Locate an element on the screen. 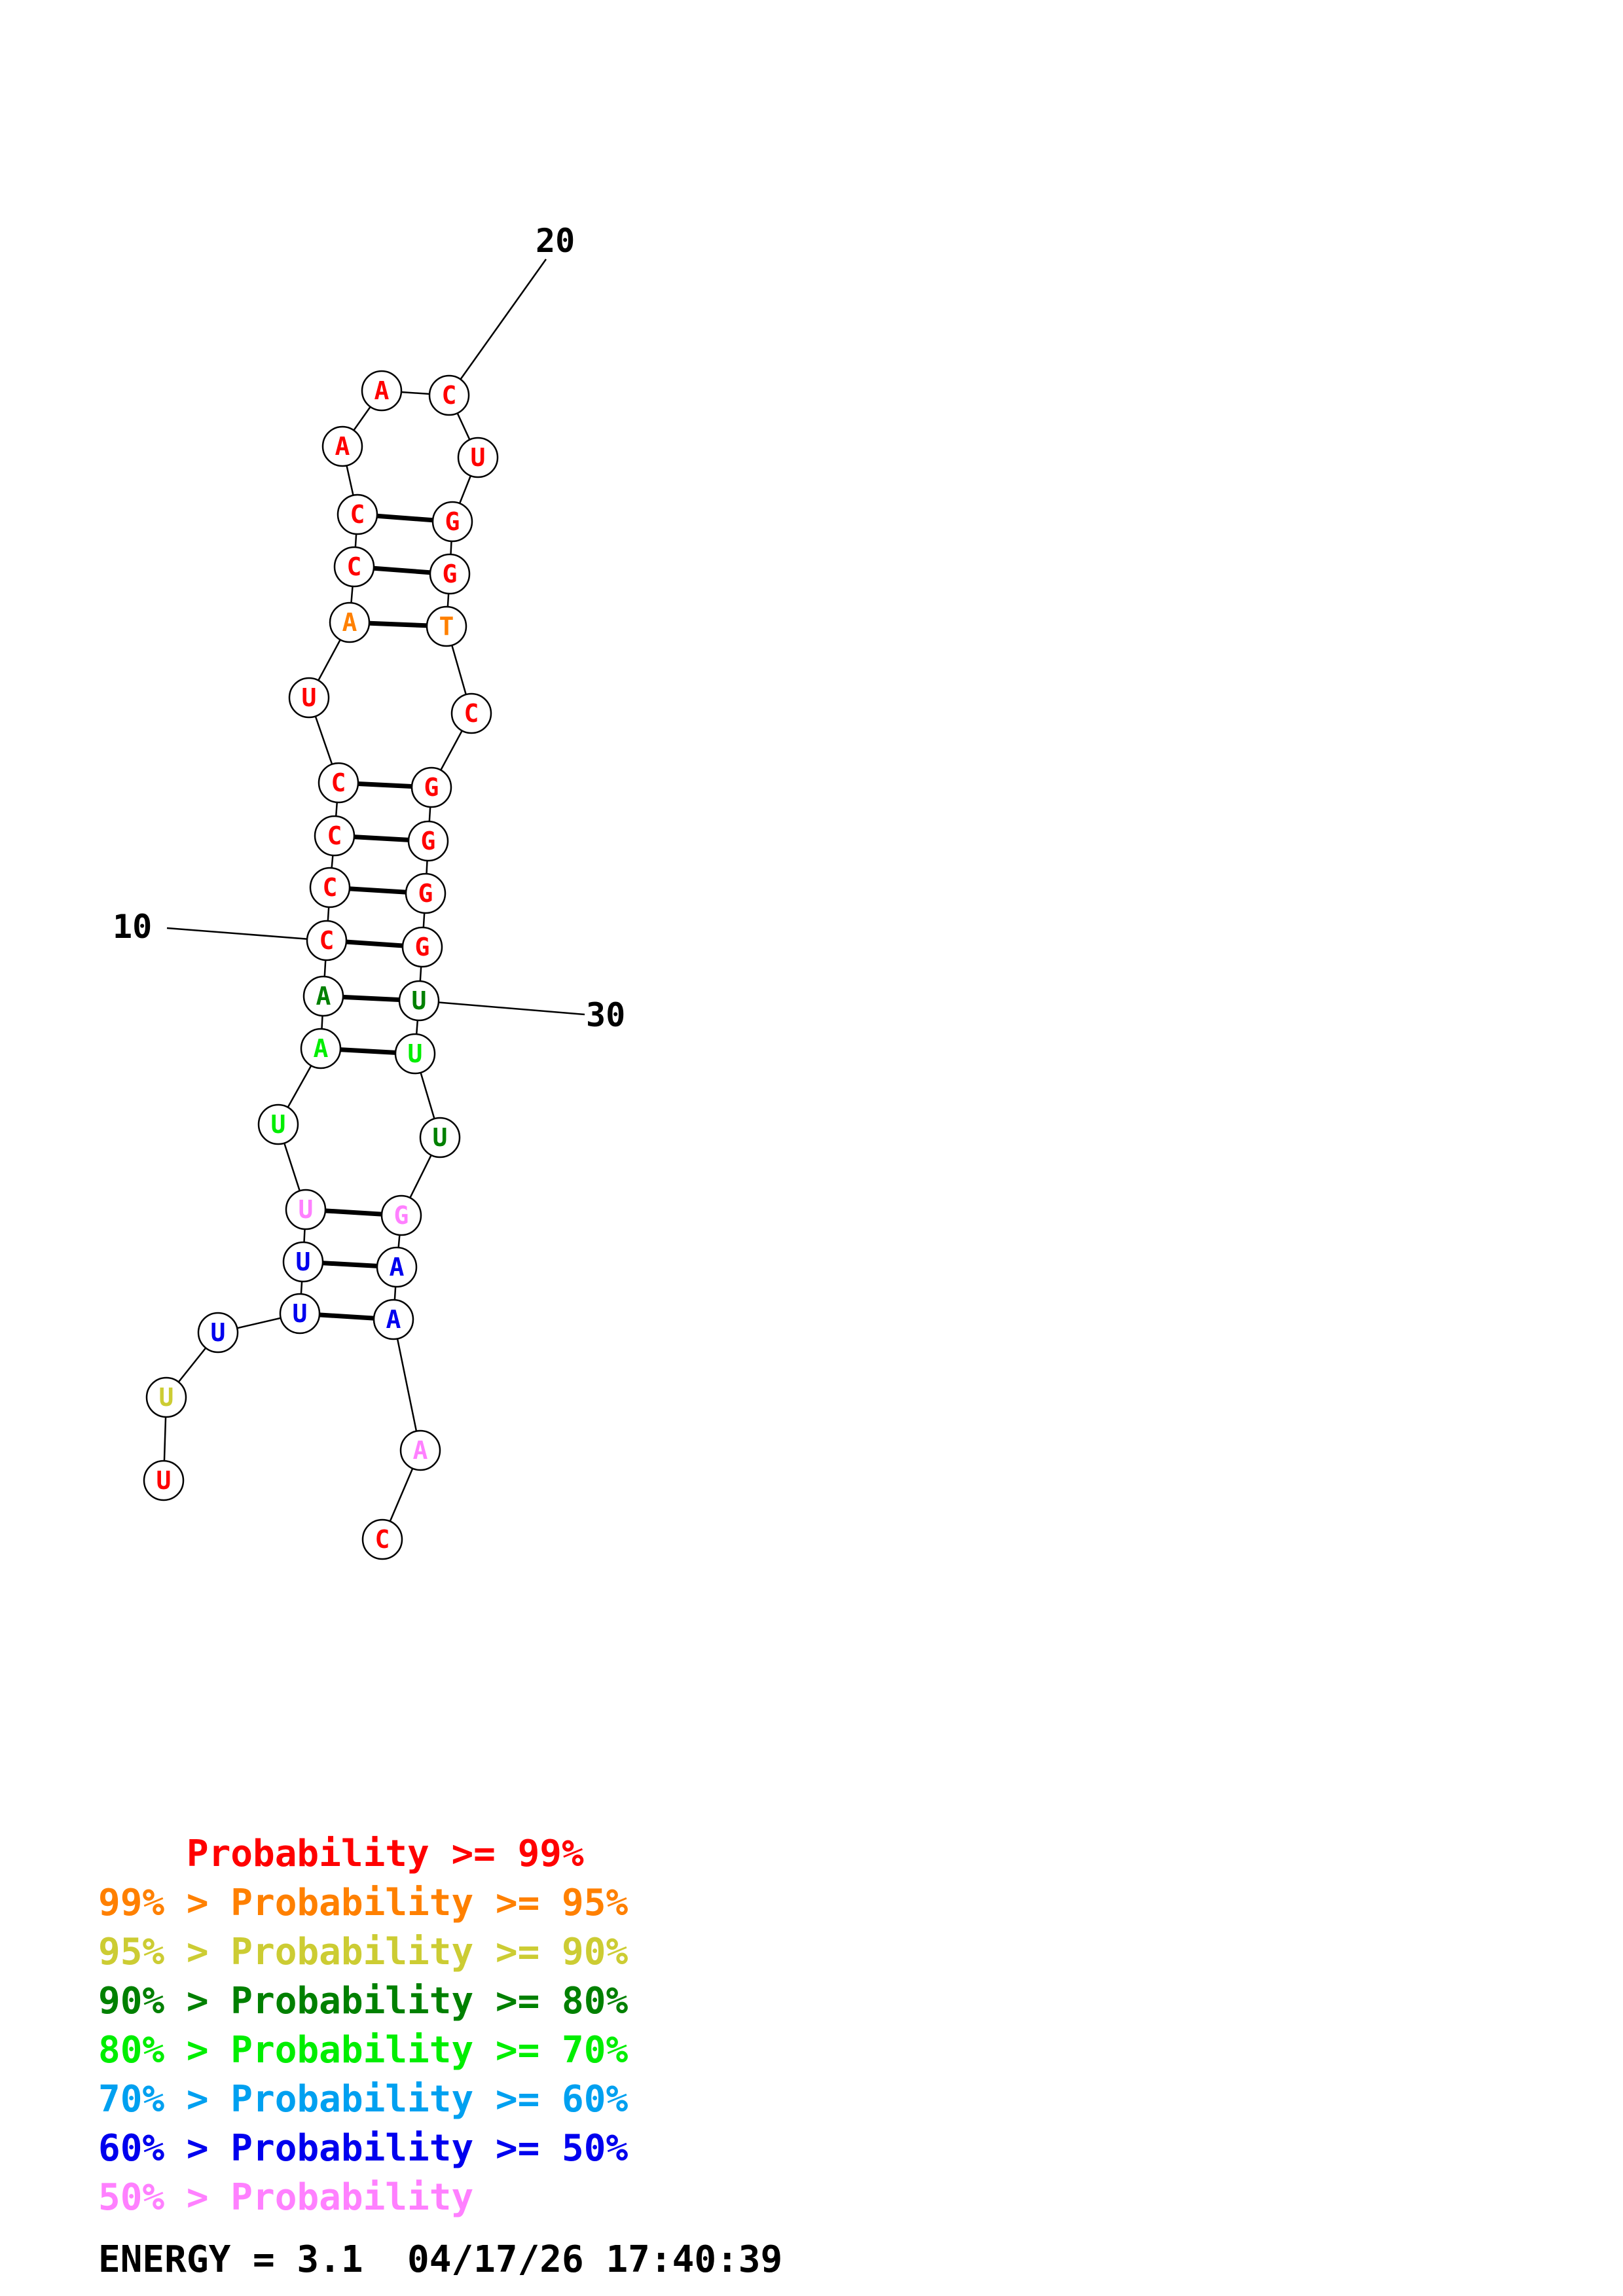 The image size is (1623, 2296). nucleotide-36: A is located at coordinates (420, 1450).